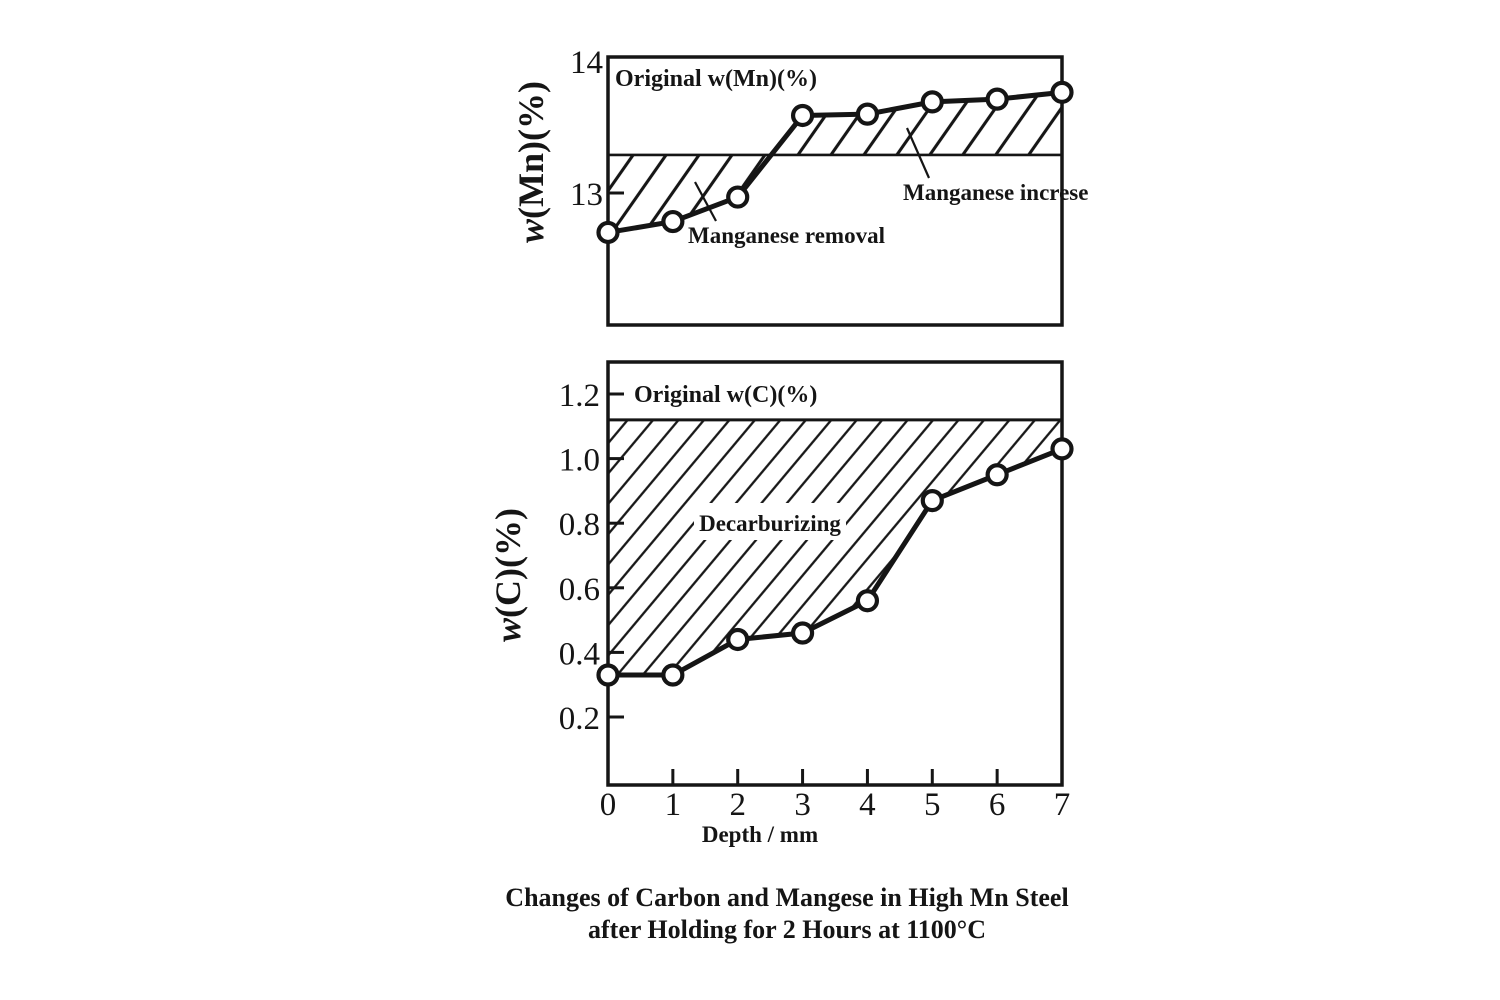  Describe the element at coordinates (586, 195) in the screenshot. I see `mn-y-tick-label: 13` at that location.